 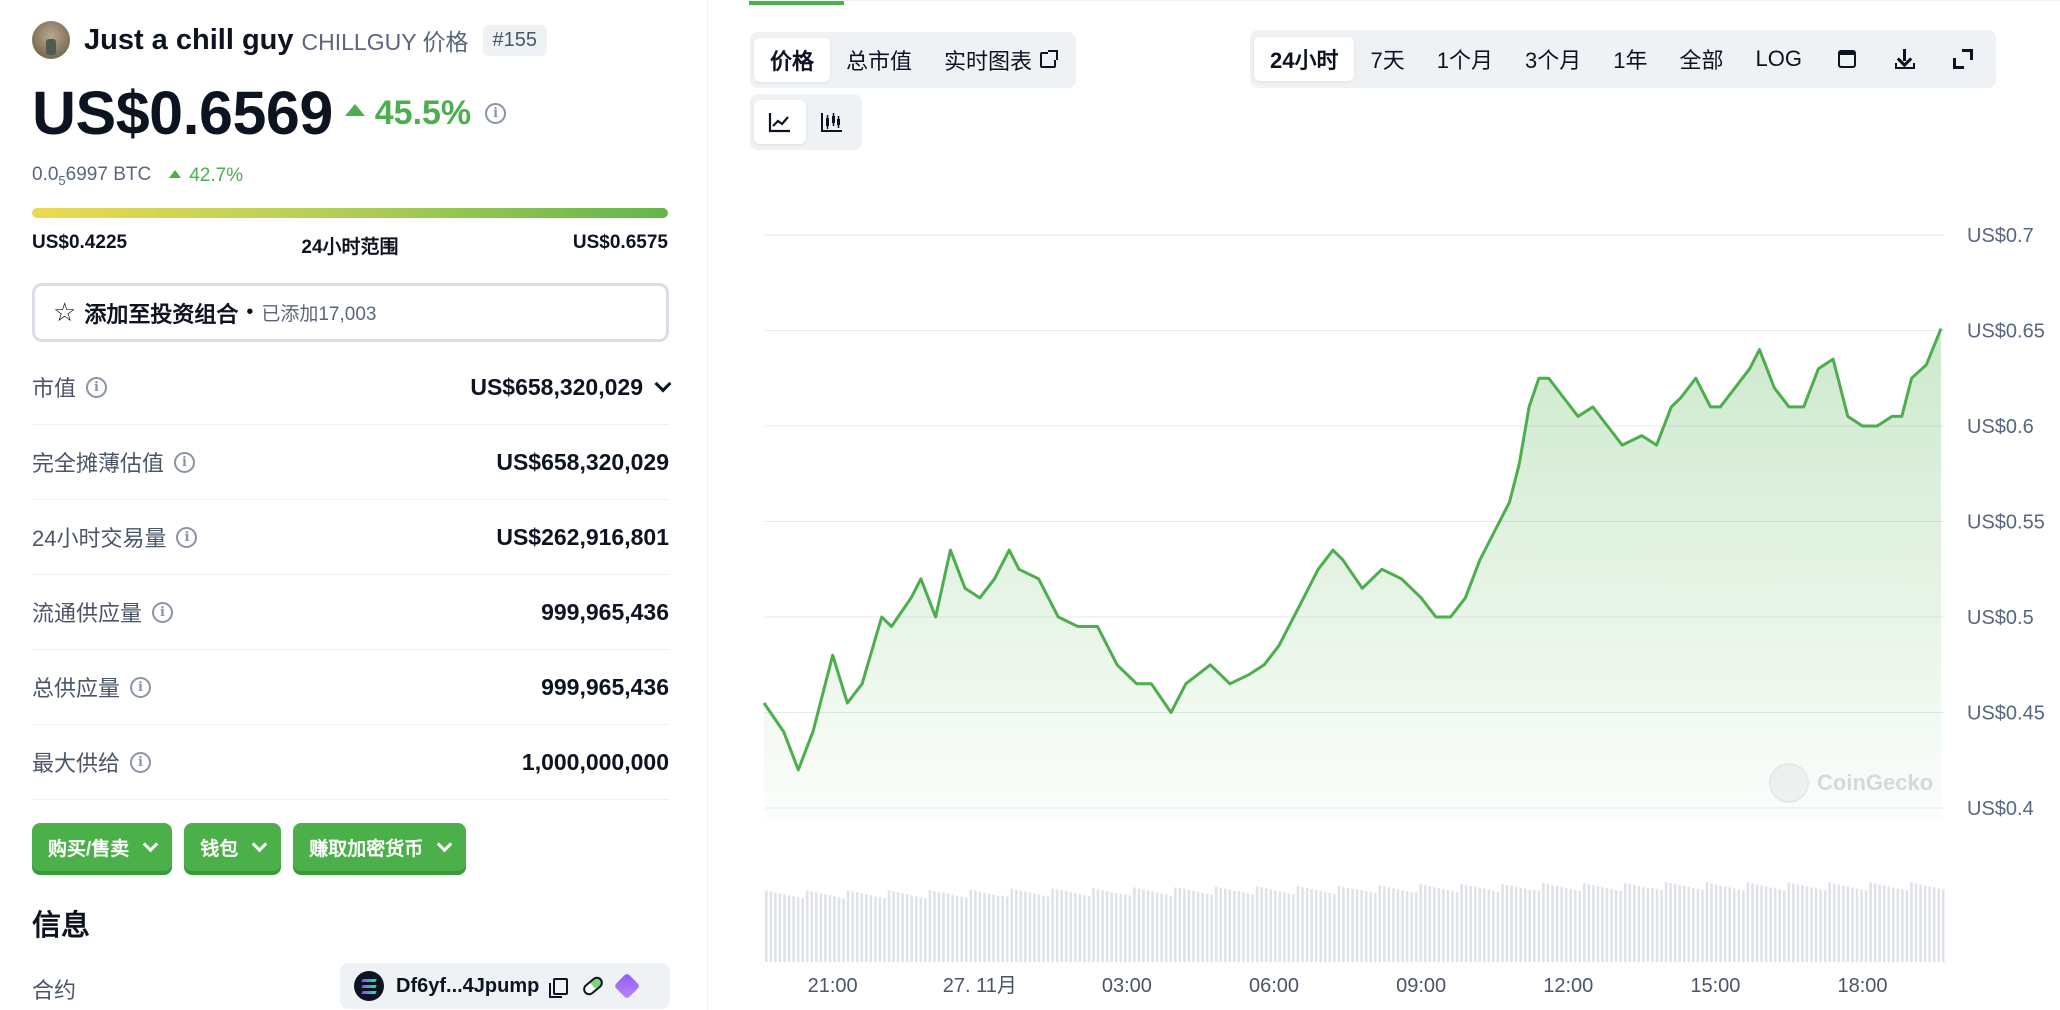 I want to click on line-chart-button, so click(x=780, y=122).